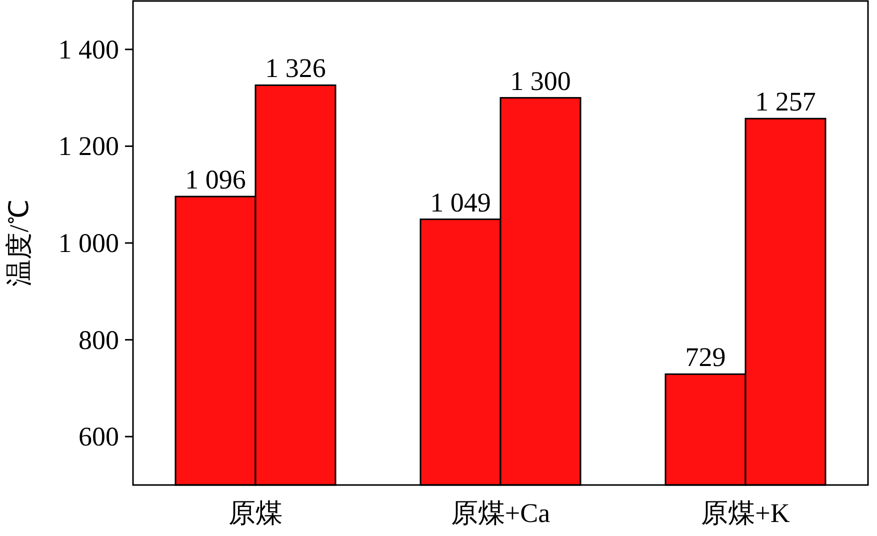 This screenshot has width=877, height=536. Describe the element at coordinates (98, 437) in the screenshot. I see `y-tick-label: 600` at that location.